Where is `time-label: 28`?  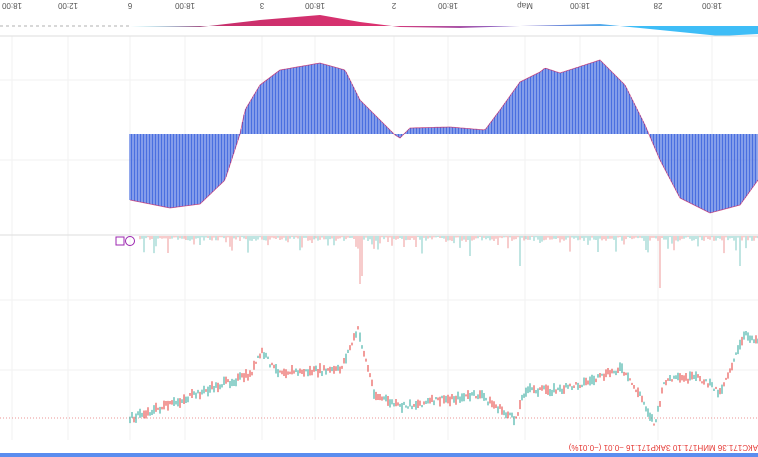
time-label: 28 is located at coordinates (657, 5).